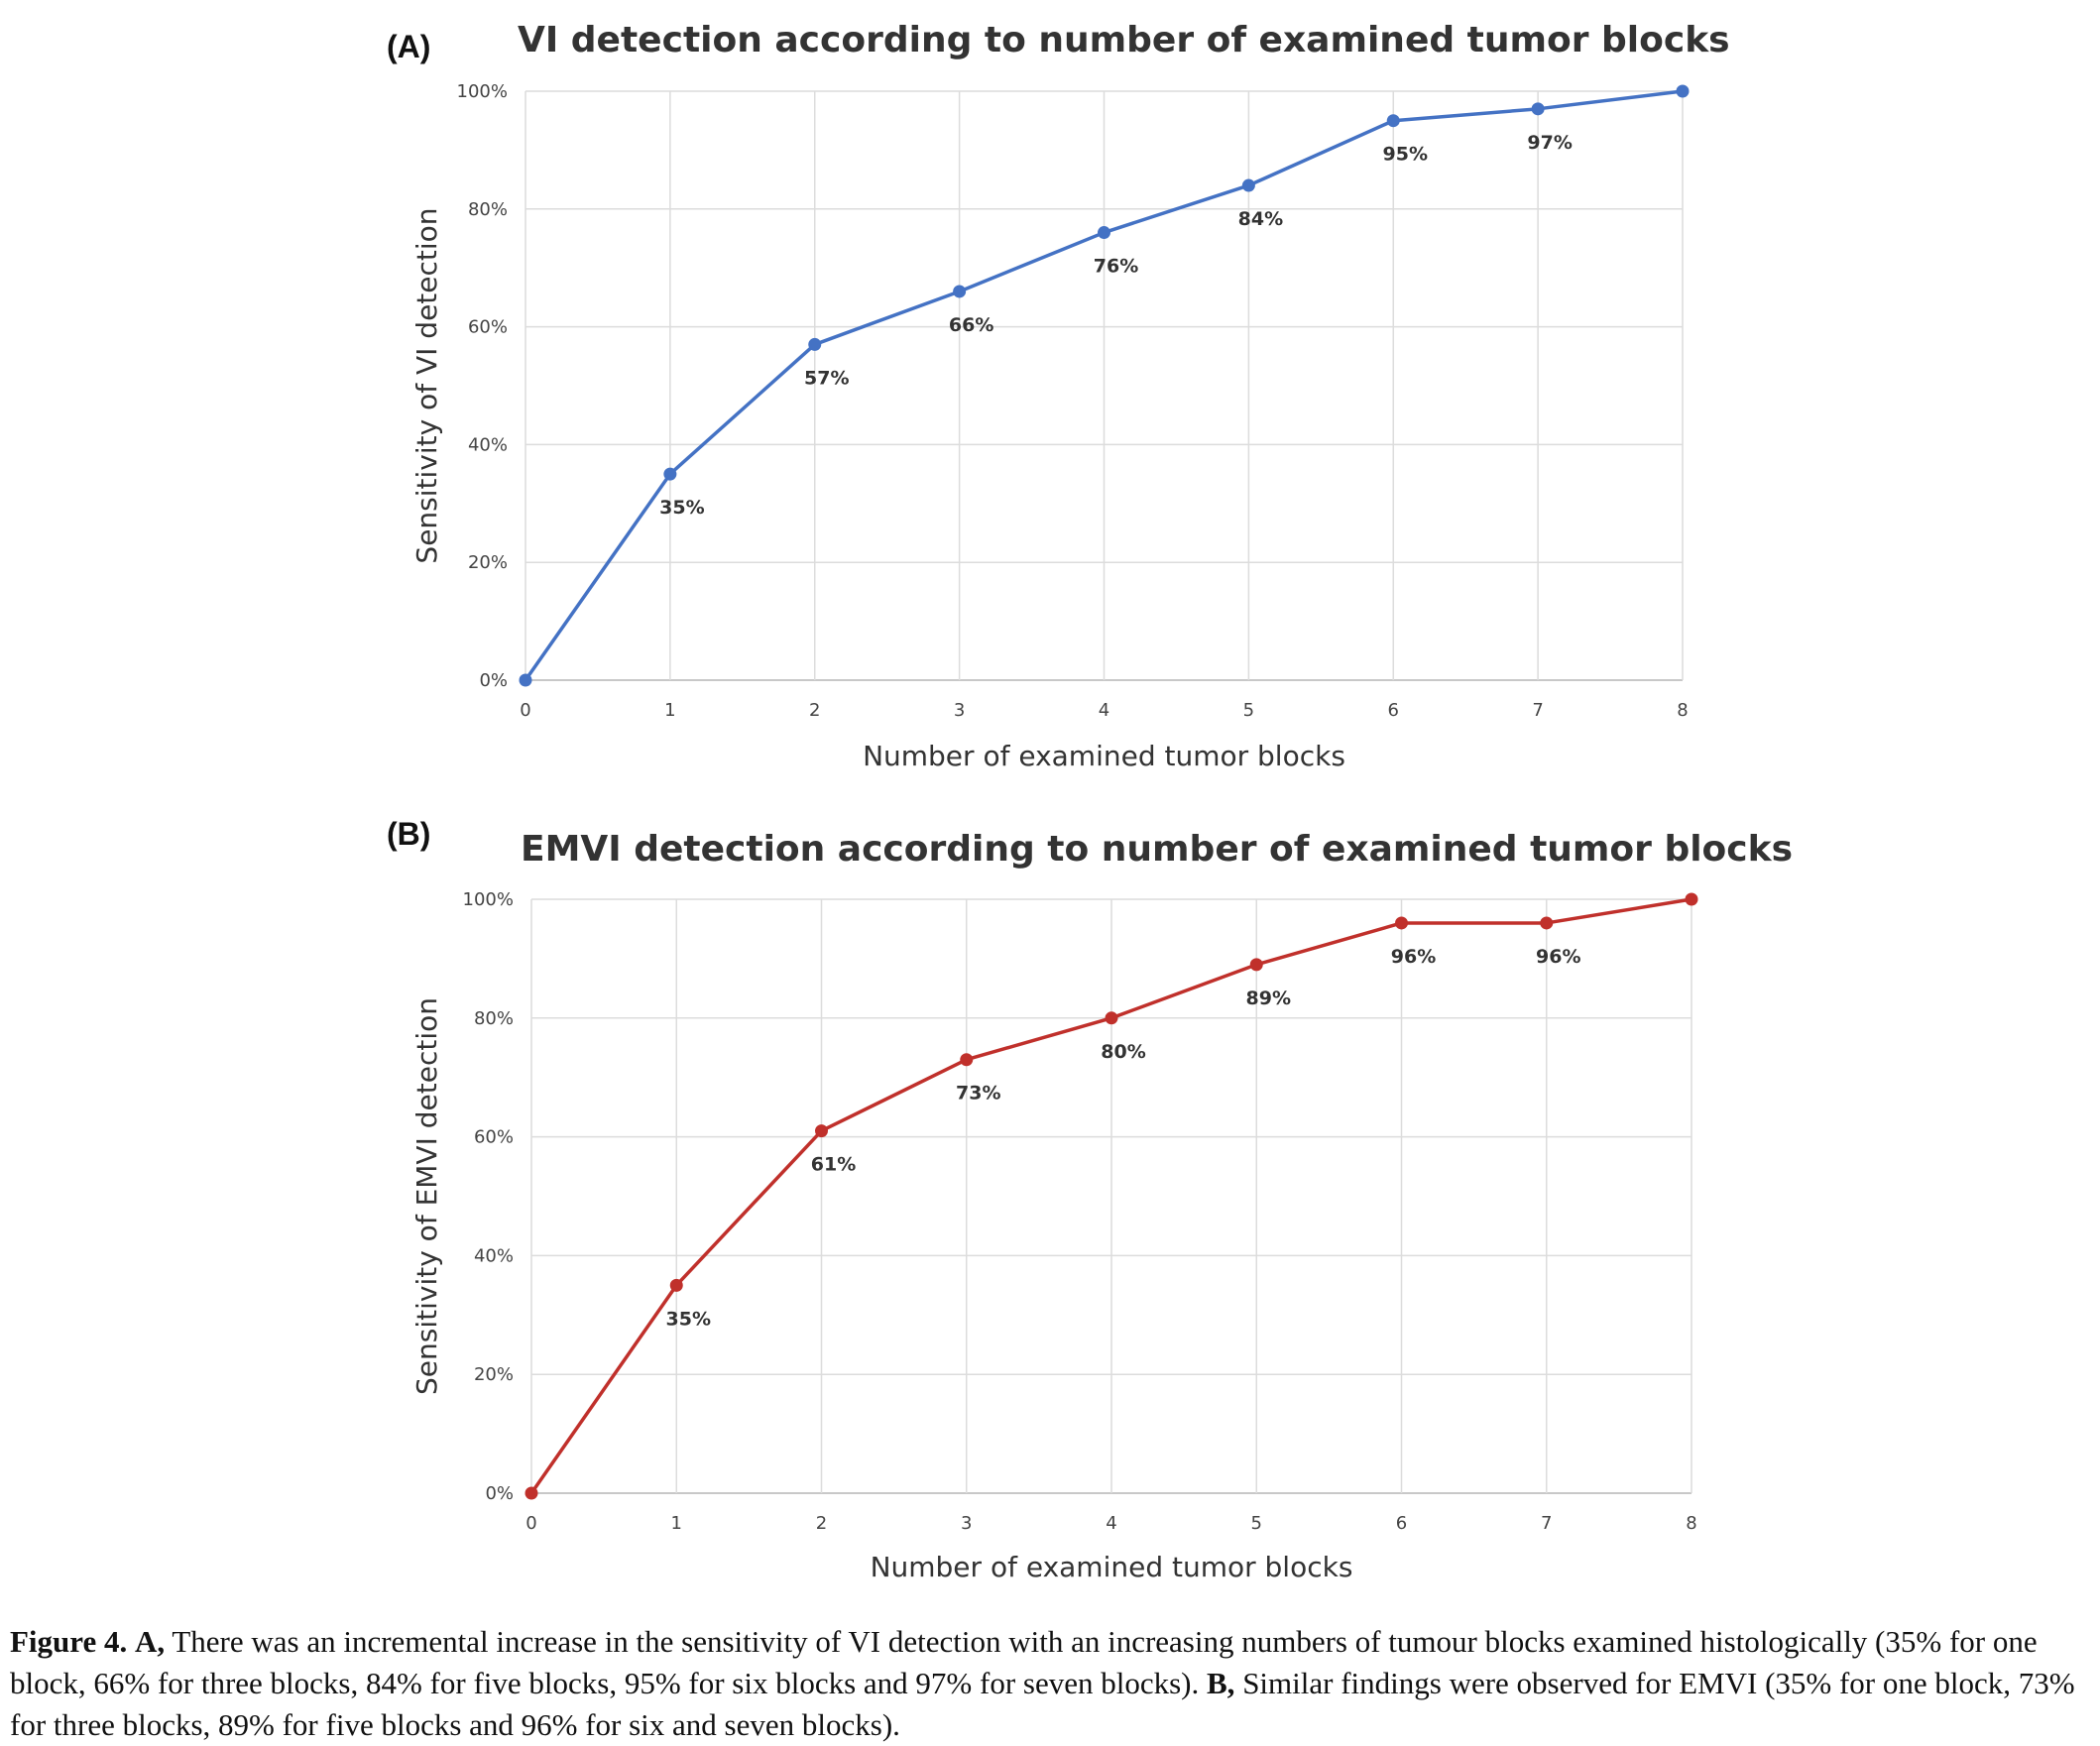  What do you see at coordinates (409, 46) in the screenshot?
I see `panel-label: (A)` at bounding box center [409, 46].